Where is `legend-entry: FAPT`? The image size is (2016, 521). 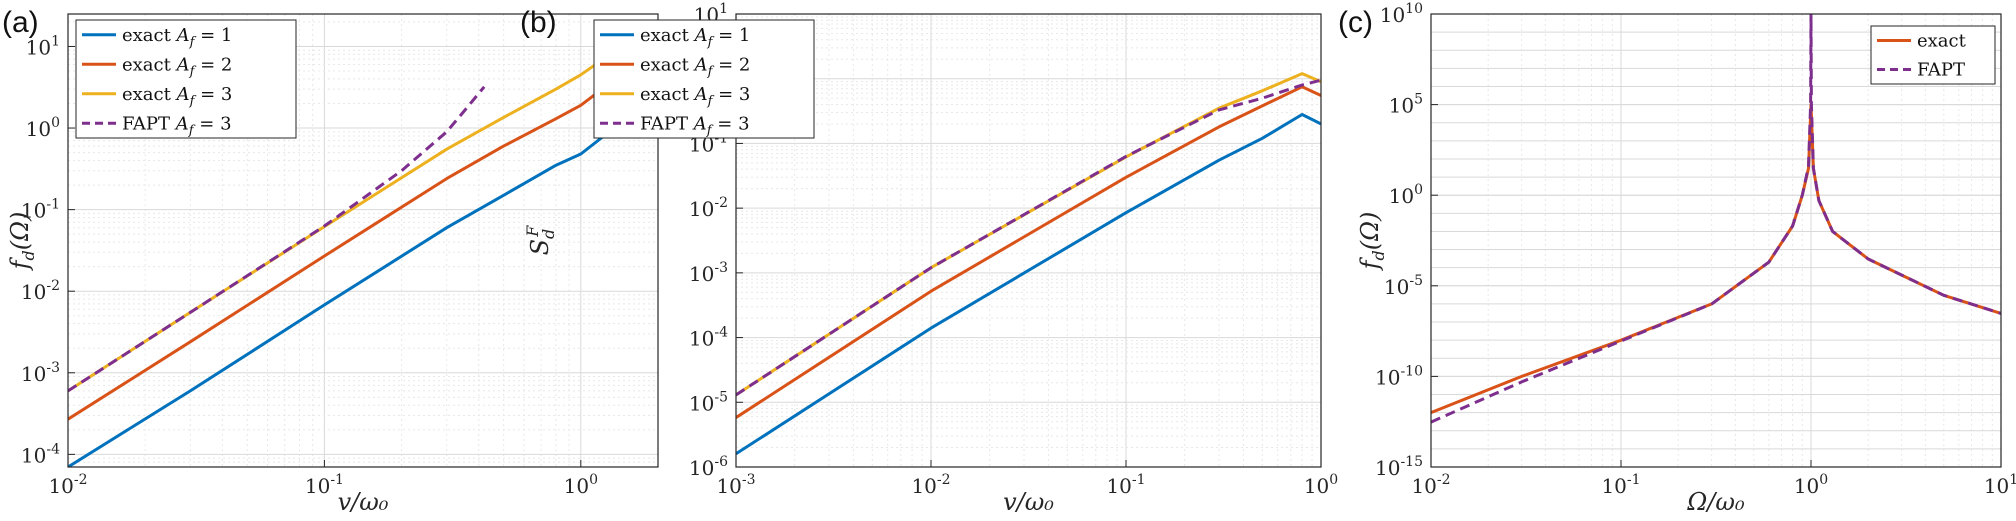 legend-entry: FAPT is located at coordinates (1941, 70).